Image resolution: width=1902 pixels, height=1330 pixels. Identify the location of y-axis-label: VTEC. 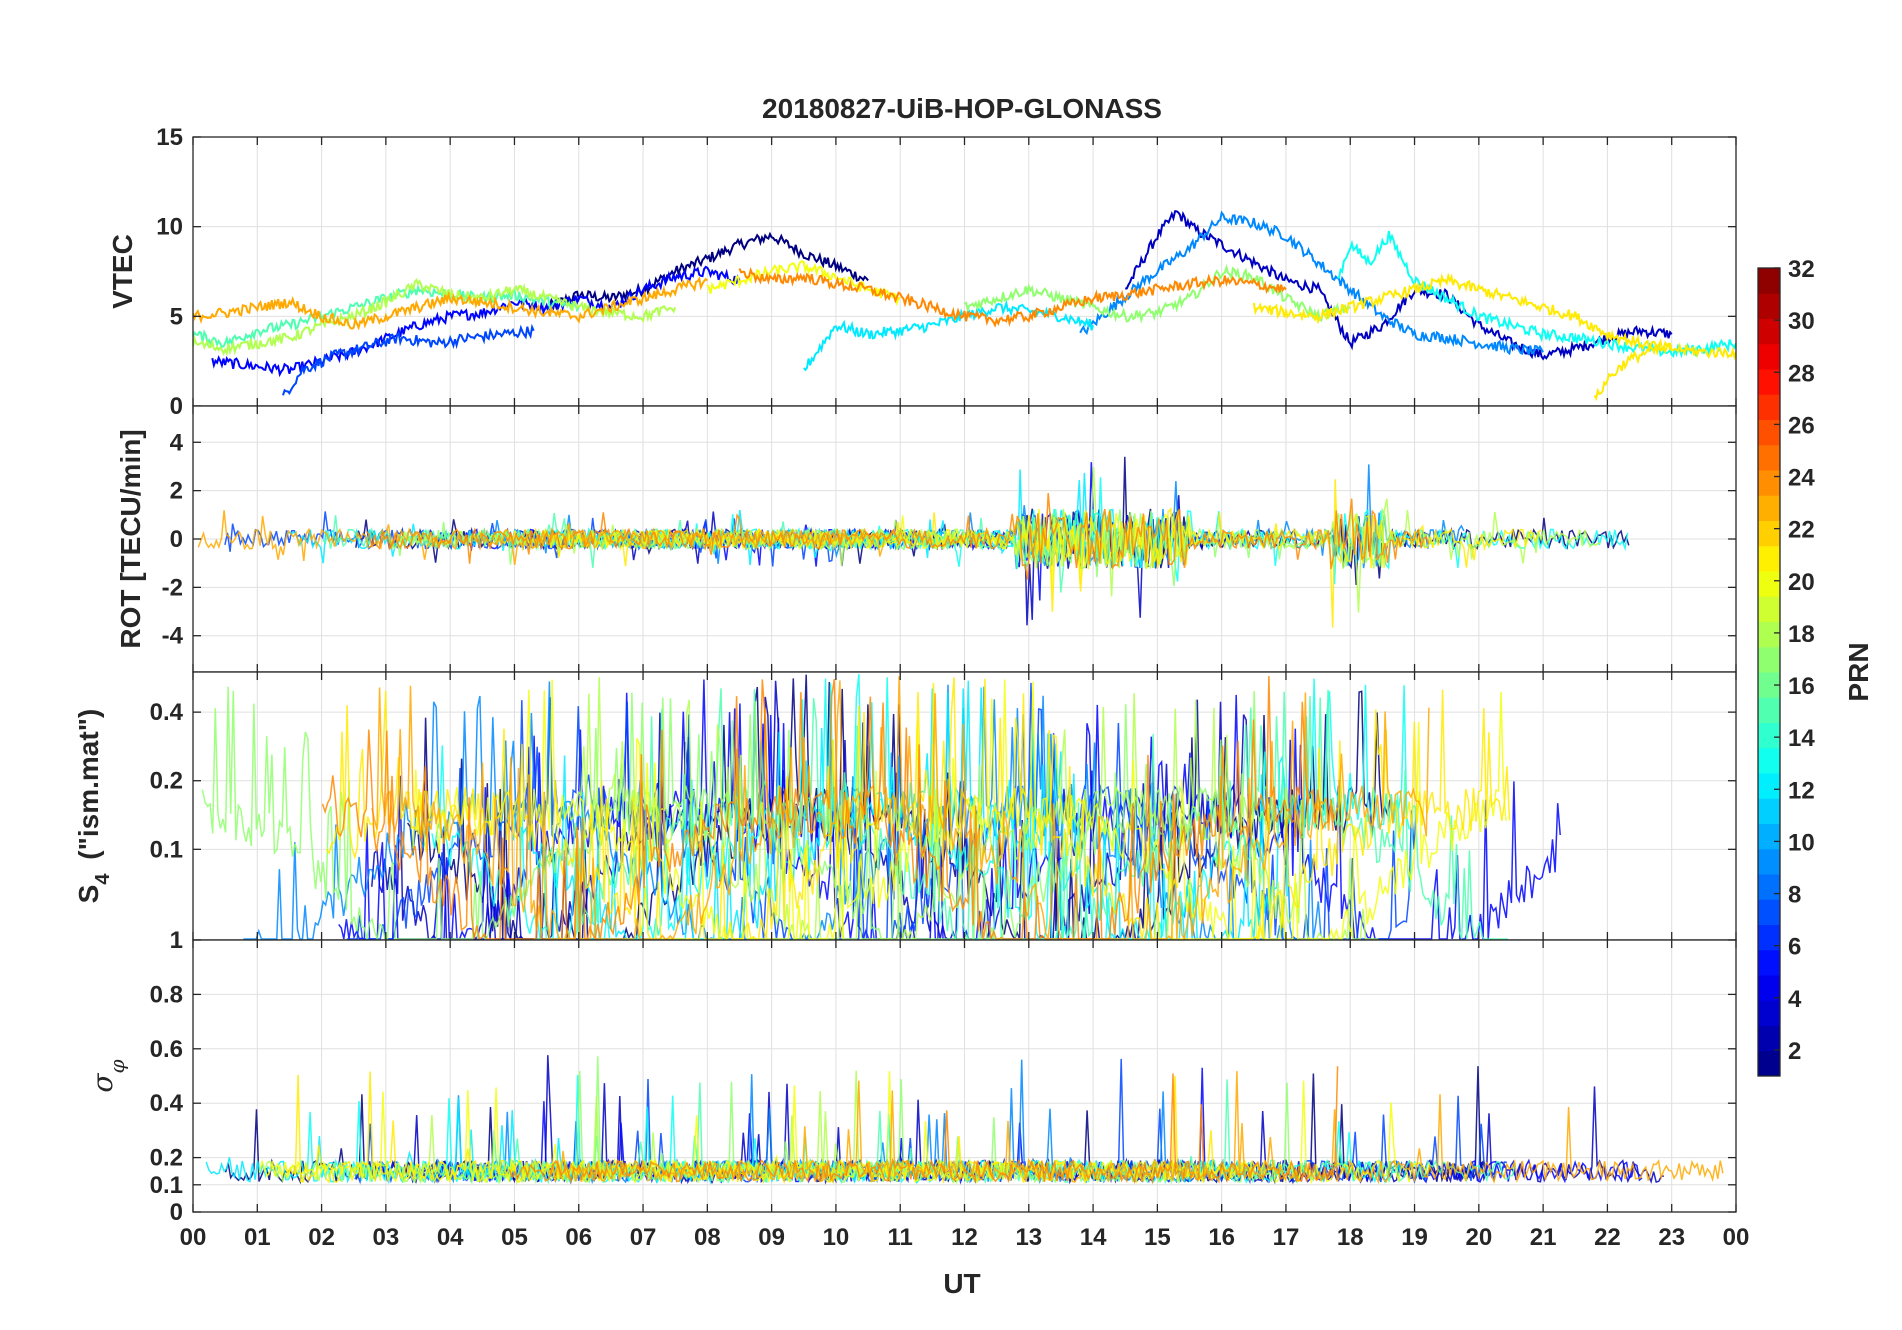
(122, 271).